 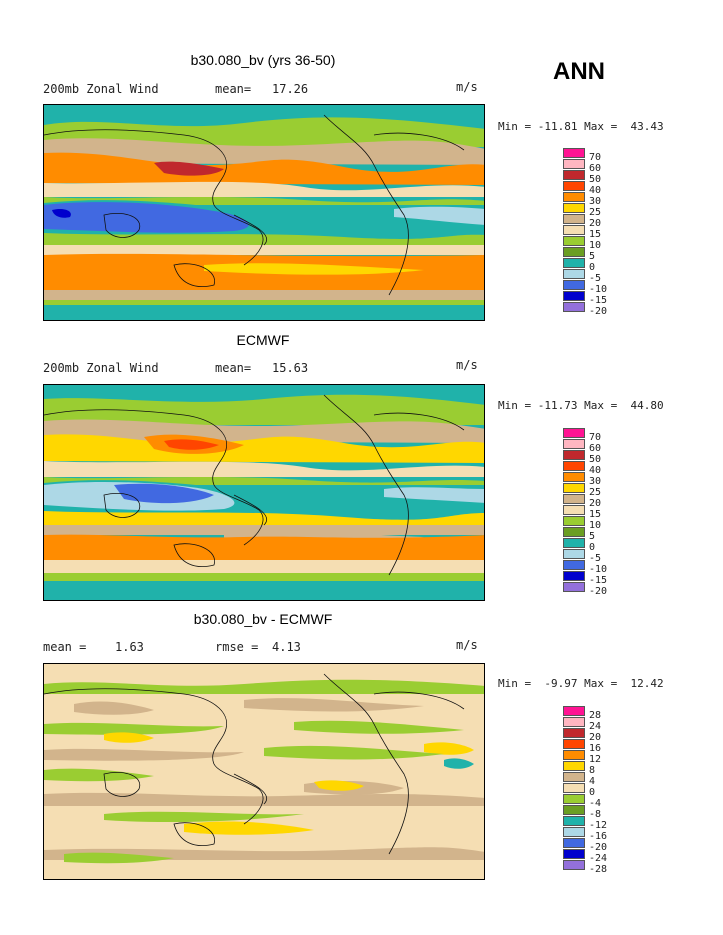 I want to click on legend-label: -8, so click(x=595, y=814).